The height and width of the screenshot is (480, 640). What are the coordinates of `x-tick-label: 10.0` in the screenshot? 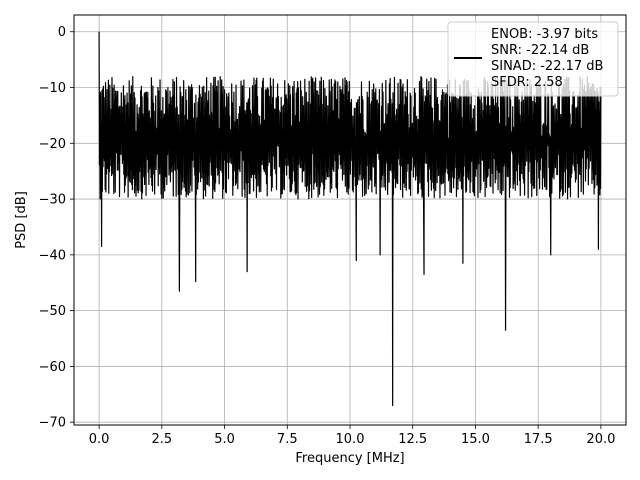 It's located at (350, 439).